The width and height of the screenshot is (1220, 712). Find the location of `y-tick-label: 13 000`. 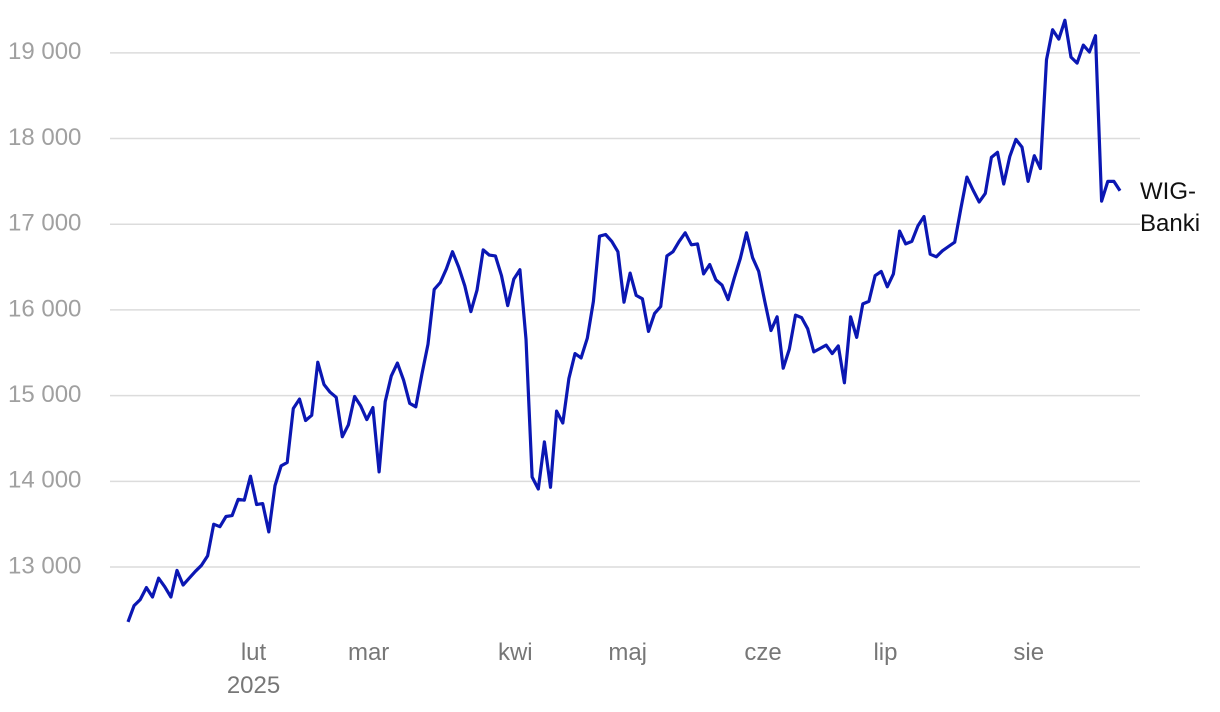

y-tick-label: 13 000 is located at coordinates (44, 565).